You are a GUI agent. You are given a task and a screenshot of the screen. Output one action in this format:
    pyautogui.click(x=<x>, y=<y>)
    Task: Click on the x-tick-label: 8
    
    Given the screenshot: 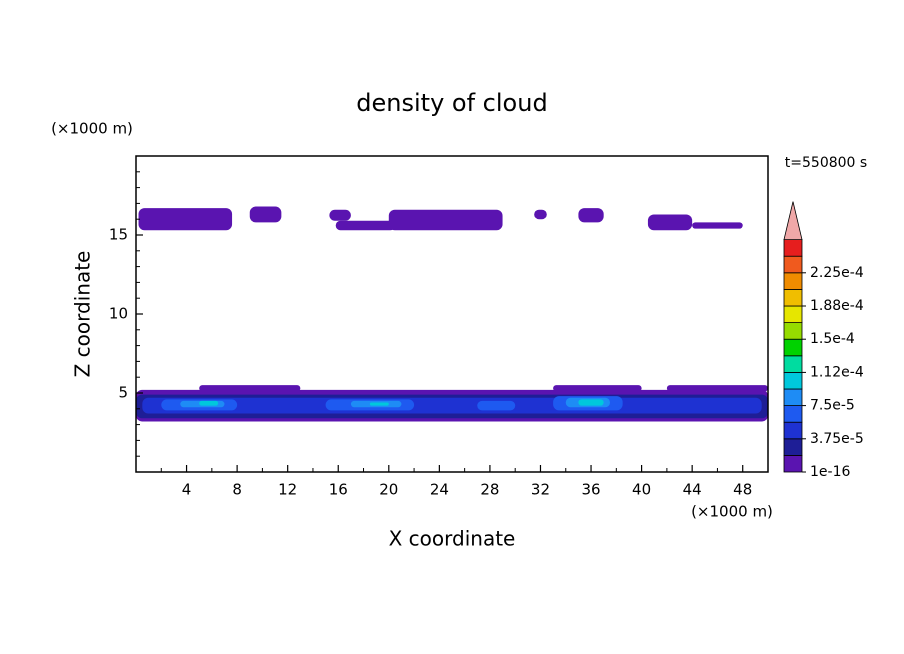 What is the action you would take?
    pyautogui.click(x=237, y=490)
    